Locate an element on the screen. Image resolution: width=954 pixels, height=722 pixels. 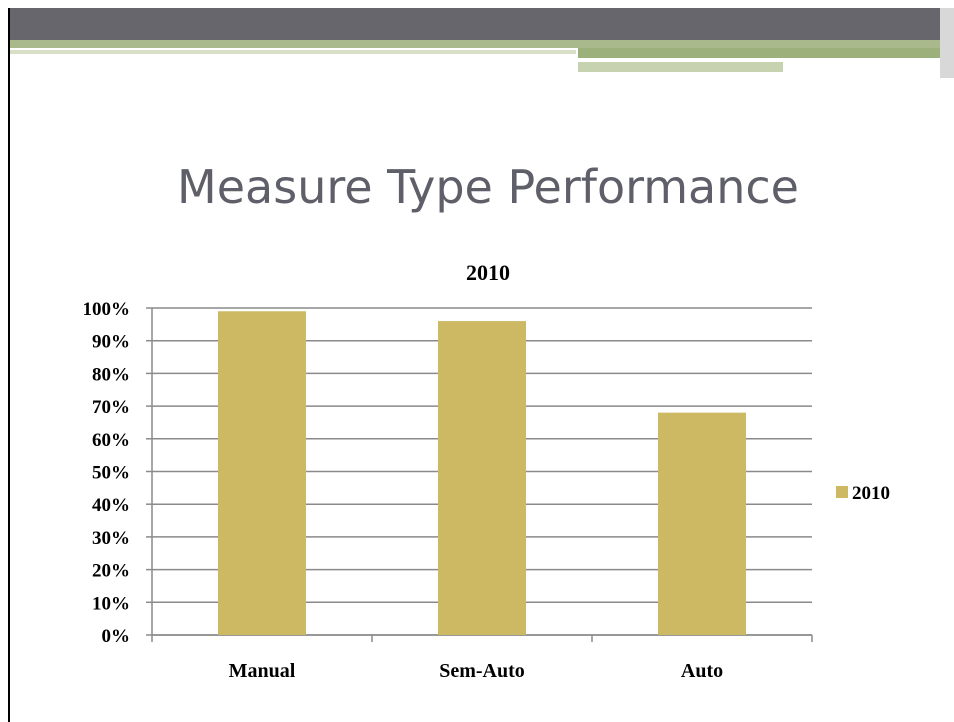
y-tick-label: 100% is located at coordinates (107, 309).